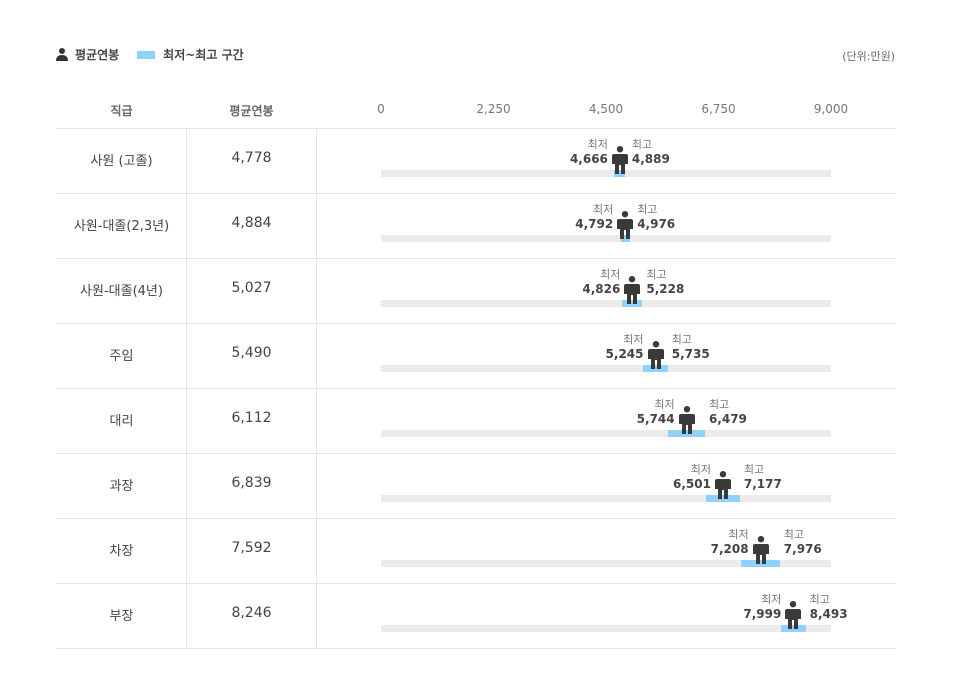 The width and height of the screenshot is (953, 697). Describe the element at coordinates (655, 419) in the screenshot. I see `min-value: 5,744` at that location.